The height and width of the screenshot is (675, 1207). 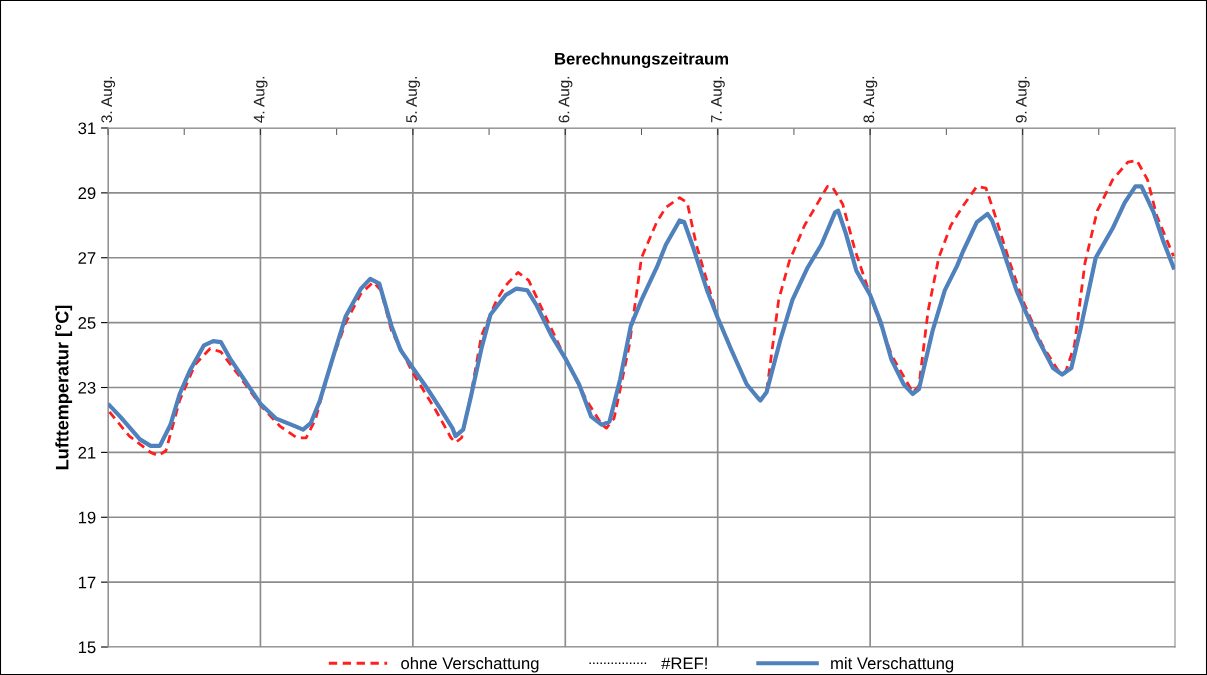 What do you see at coordinates (565, 99) in the screenshot?
I see `x-tick-label: 6. Aug.` at bounding box center [565, 99].